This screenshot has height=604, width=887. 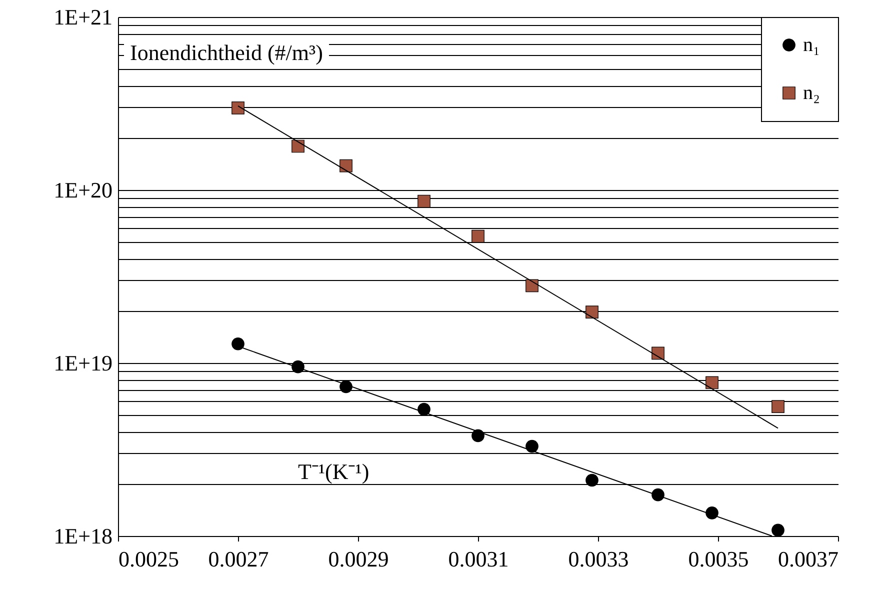 What do you see at coordinates (83, 17) in the screenshot?
I see `y-tick-label: 1E+21` at bounding box center [83, 17].